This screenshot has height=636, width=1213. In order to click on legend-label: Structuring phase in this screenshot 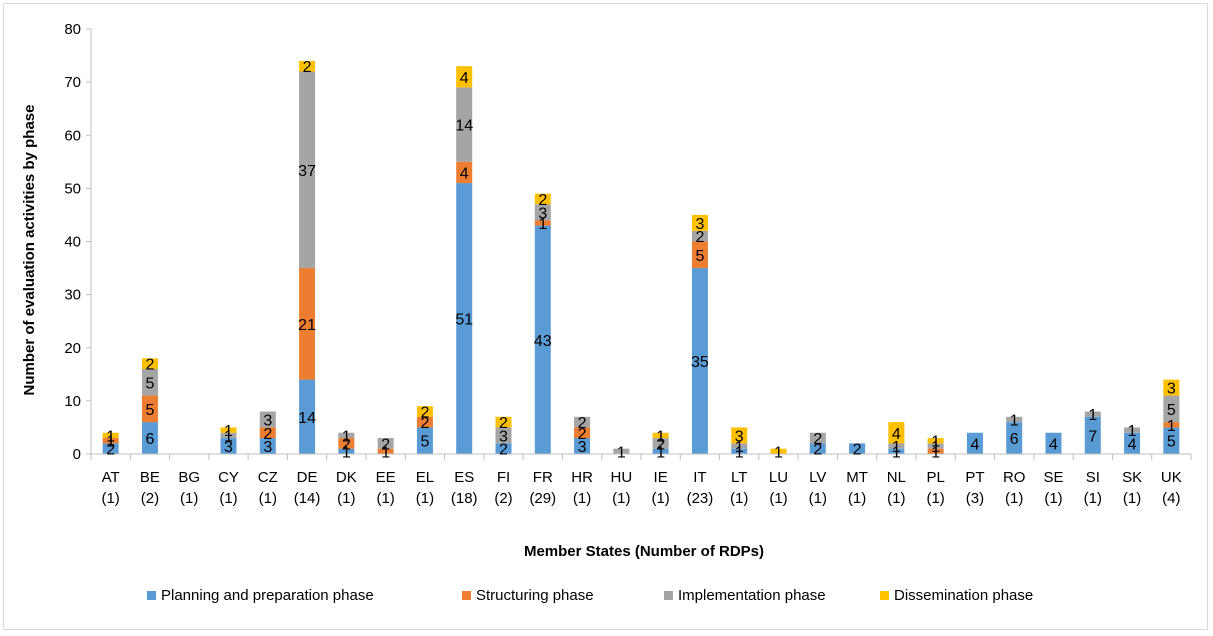, I will do `click(535, 595)`.